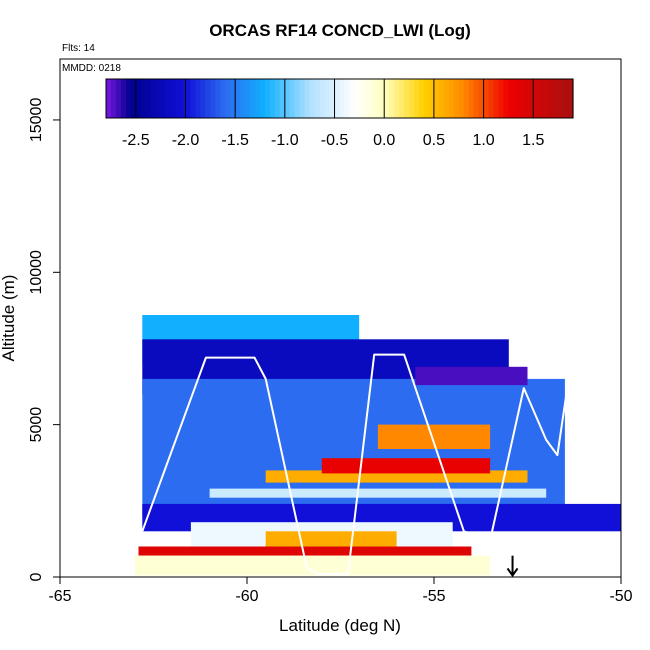 The width and height of the screenshot is (650, 650). I want to click on colorbar-tick-label: -1.5, so click(235, 140).